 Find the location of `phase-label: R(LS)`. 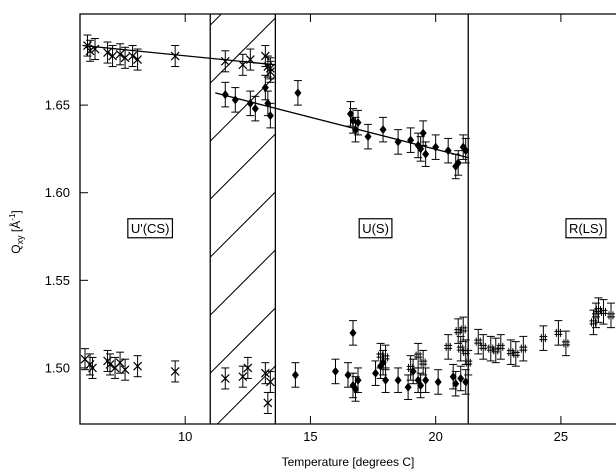

phase-label: R(LS) is located at coordinates (586, 228).